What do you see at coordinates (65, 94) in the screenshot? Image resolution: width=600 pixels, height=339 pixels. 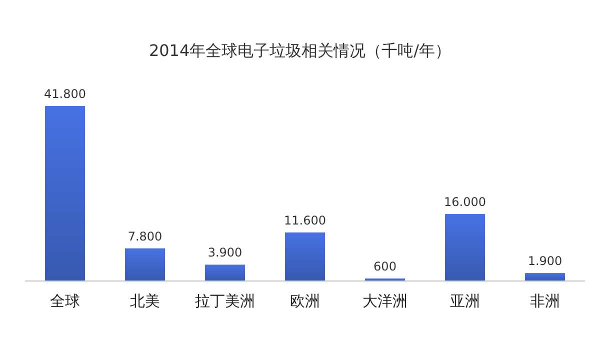 I see `data-label: 41.800` at bounding box center [65, 94].